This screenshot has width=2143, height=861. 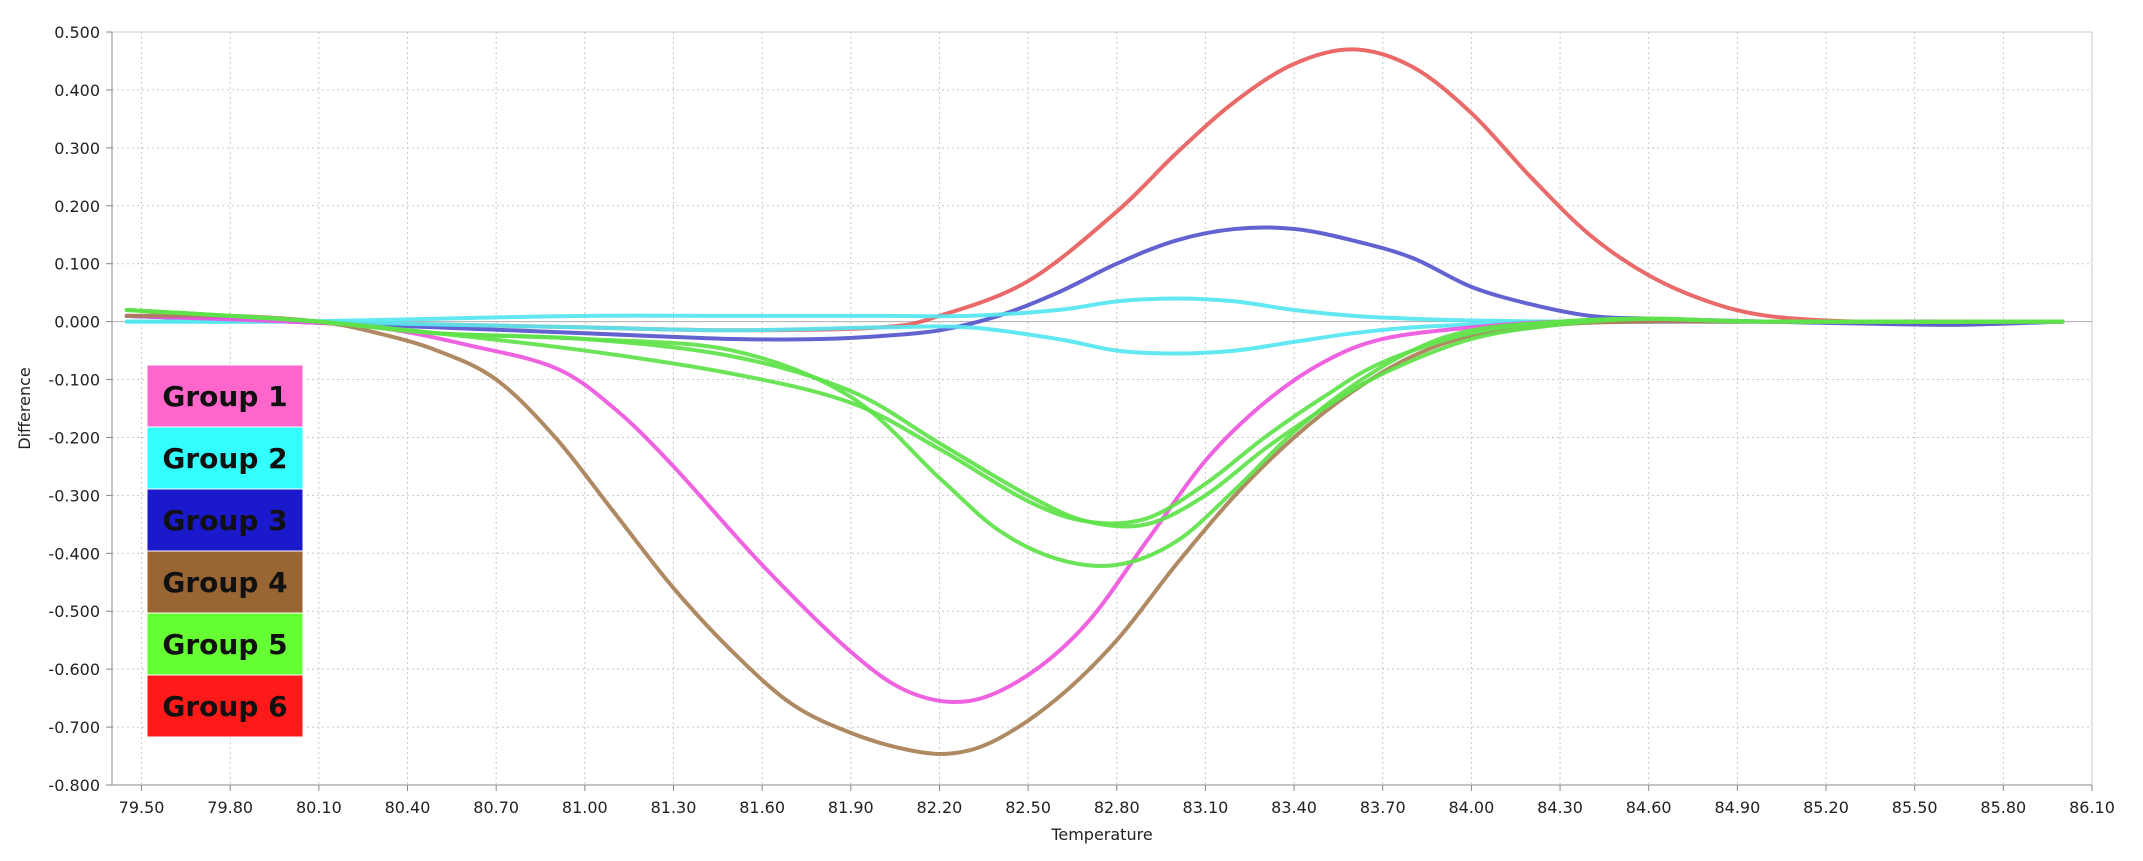 I want to click on x-tick-label: 85.20, so click(x=1826, y=807).